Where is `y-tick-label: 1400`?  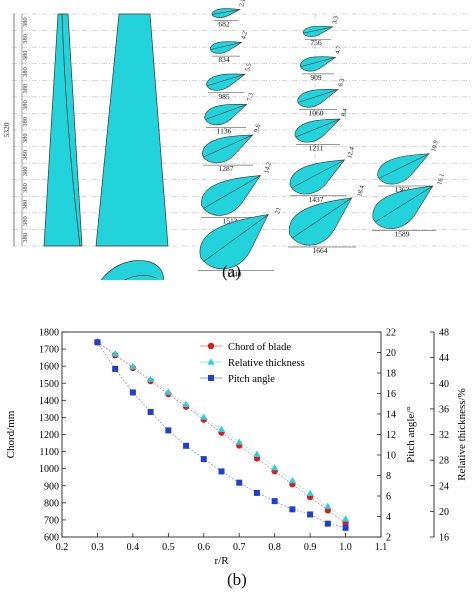 y-tick-label: 1400 is located at coordinates (49, 401).